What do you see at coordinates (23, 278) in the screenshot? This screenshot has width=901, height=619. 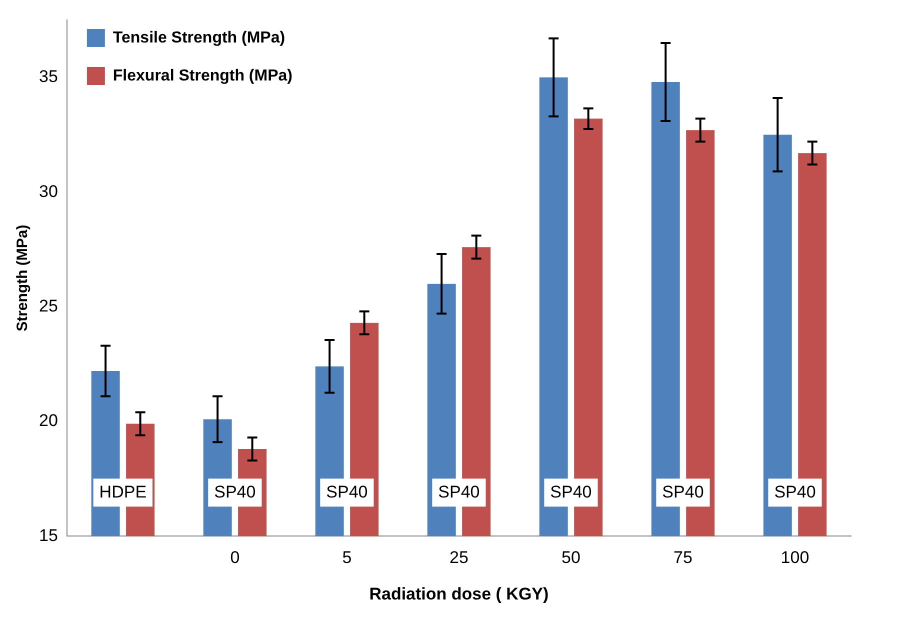 I see `y-axis-title: Strength (MPa)` at bounding box center [23, 278].